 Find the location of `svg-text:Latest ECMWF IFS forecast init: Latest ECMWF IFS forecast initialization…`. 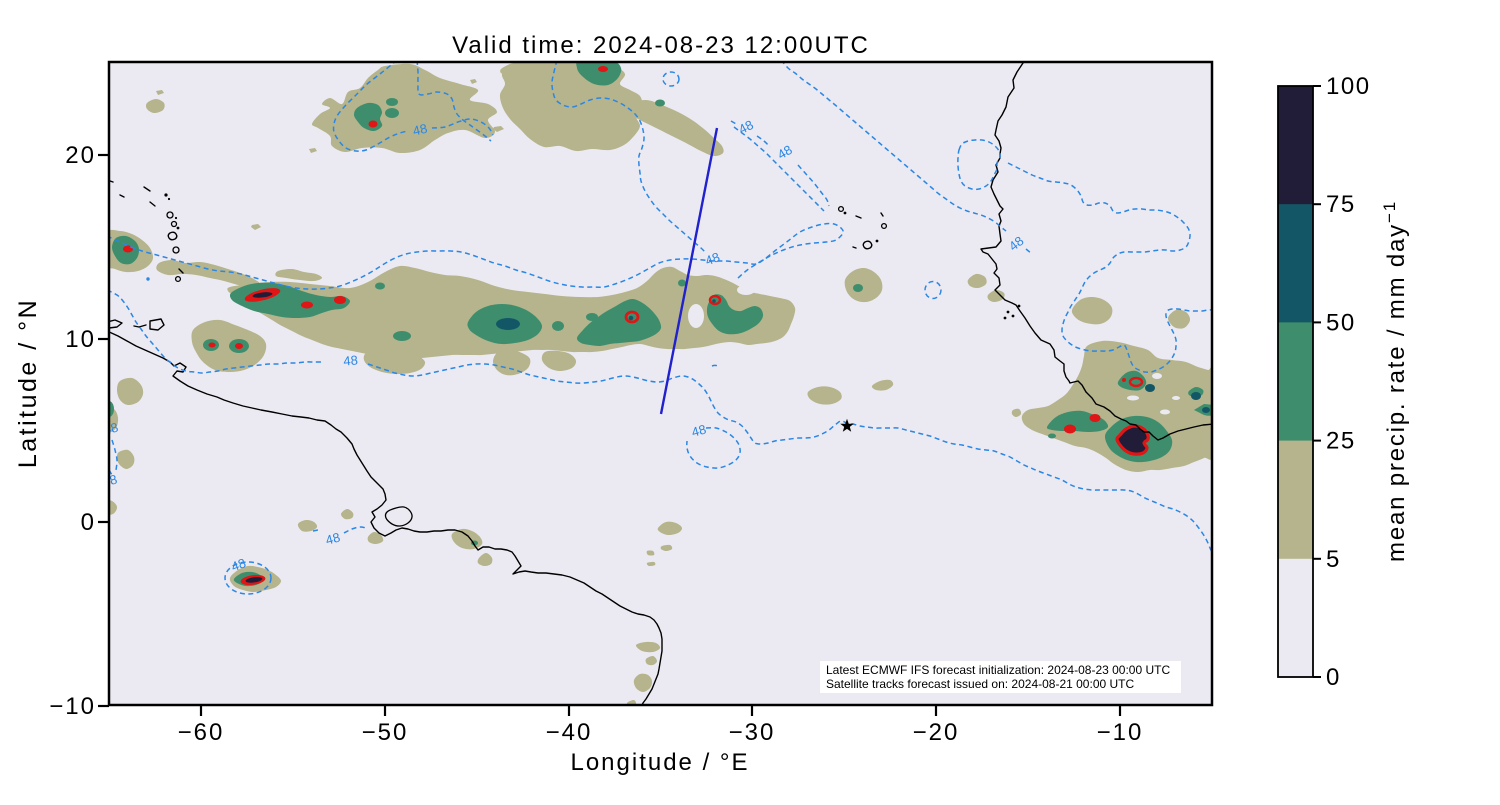

svg-text:Latest ECMWF IFS forecast init: Latest ECMWF IFS forecast initialization… is located at coordinates (998, 670).